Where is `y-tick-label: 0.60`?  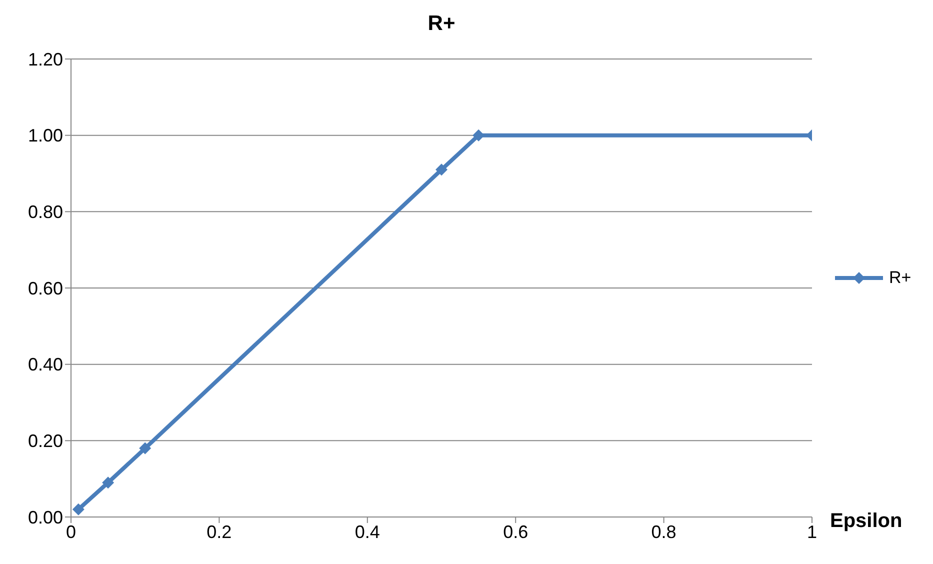
y-tick-label: 0.60 is located at coordinates (45, 288).